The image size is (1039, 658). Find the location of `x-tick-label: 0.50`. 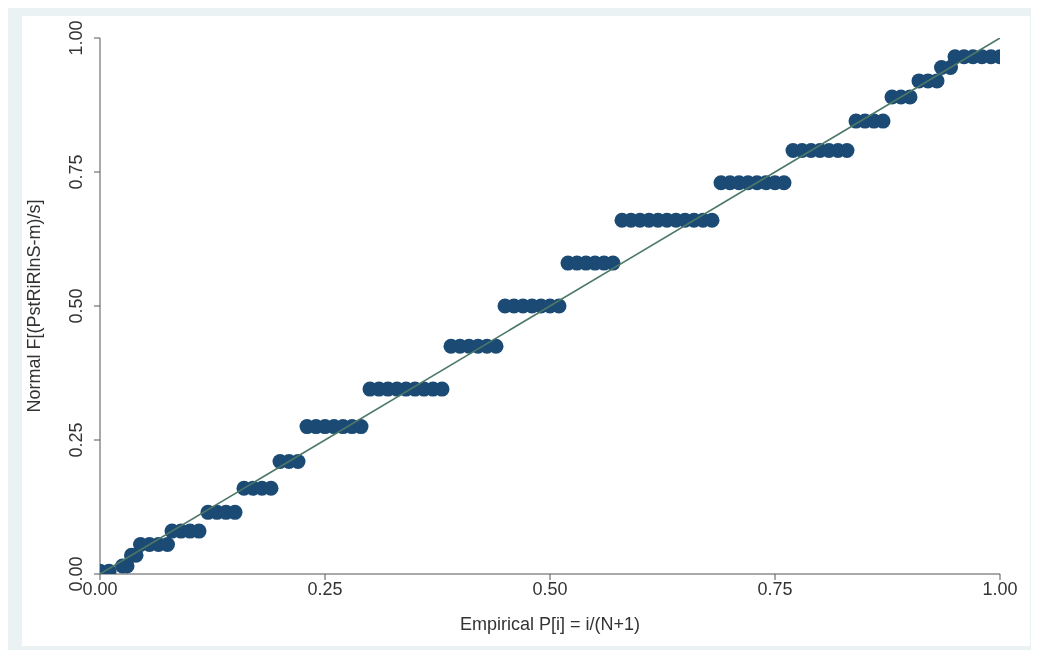

x-tick-label: 0.50 is located at coordinates (550, 588).